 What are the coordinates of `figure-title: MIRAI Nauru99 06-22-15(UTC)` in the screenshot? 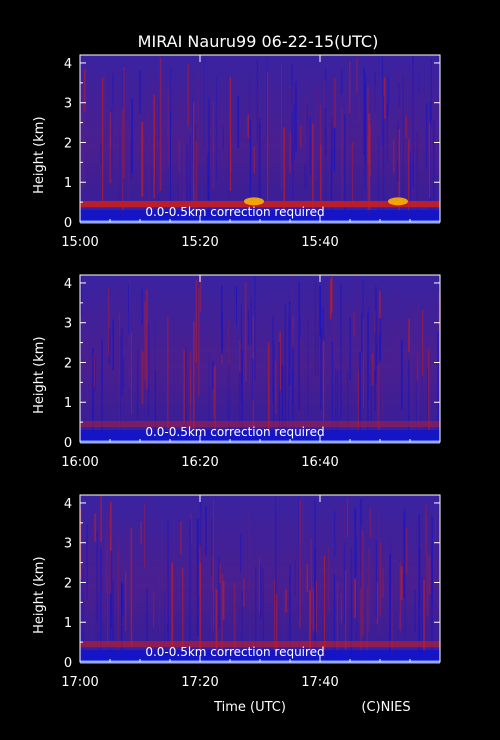 It's located at (258, 41).